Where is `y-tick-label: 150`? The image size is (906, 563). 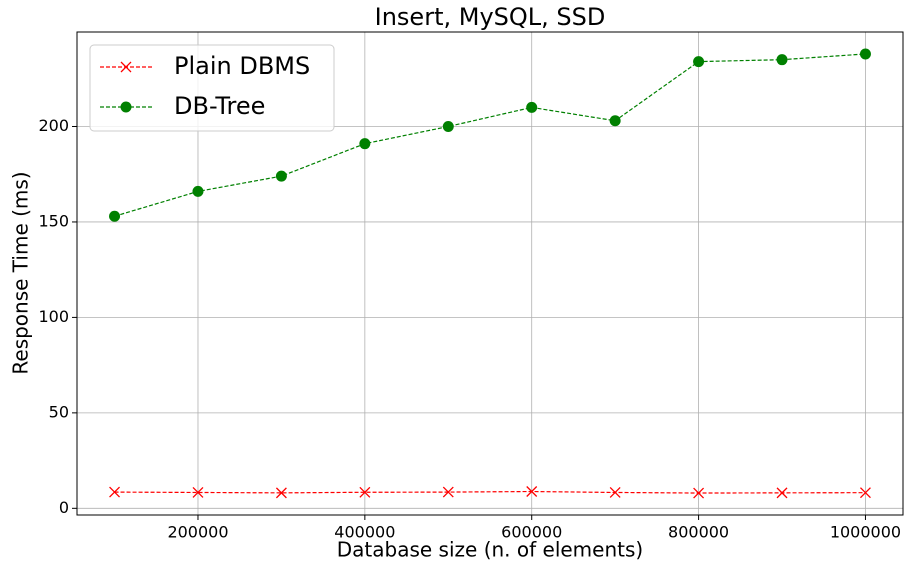 y-tick-label: 150 is located at coordinates (53, 220).